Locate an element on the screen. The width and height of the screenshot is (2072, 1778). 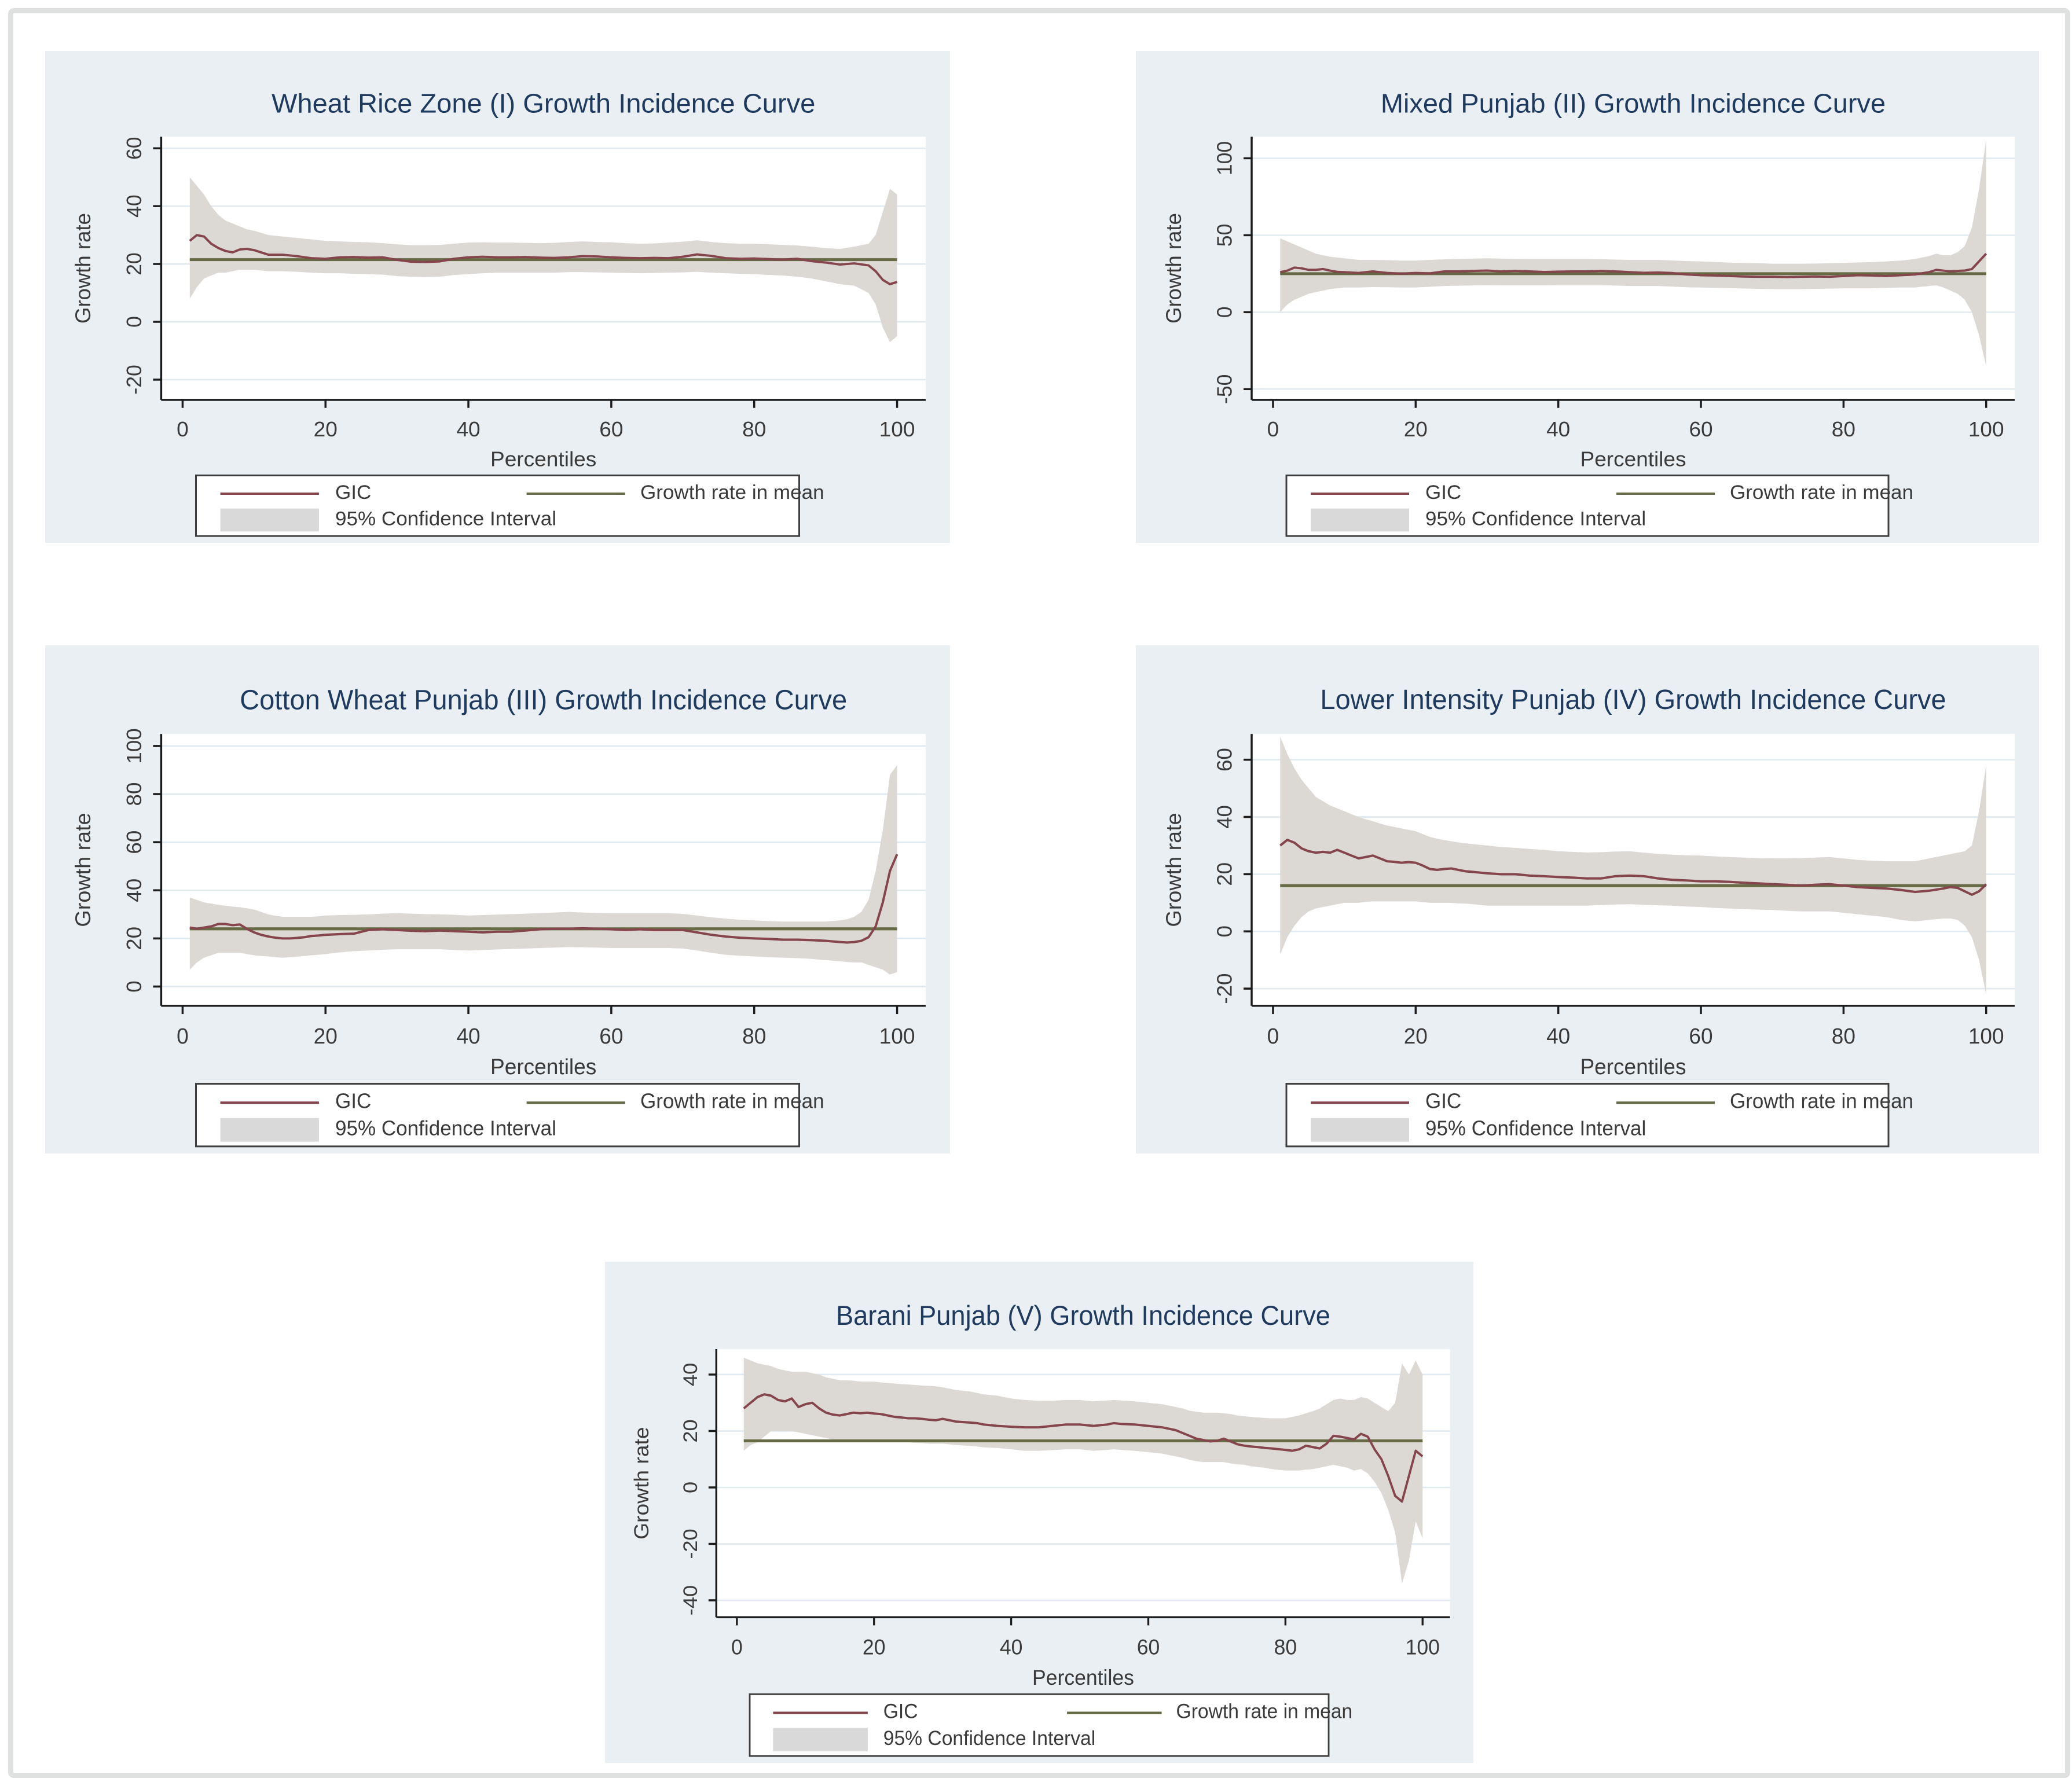
chart-title: Barani Punjab (V) Growth Incidence Curve is located at coordinates (1083, 1315).